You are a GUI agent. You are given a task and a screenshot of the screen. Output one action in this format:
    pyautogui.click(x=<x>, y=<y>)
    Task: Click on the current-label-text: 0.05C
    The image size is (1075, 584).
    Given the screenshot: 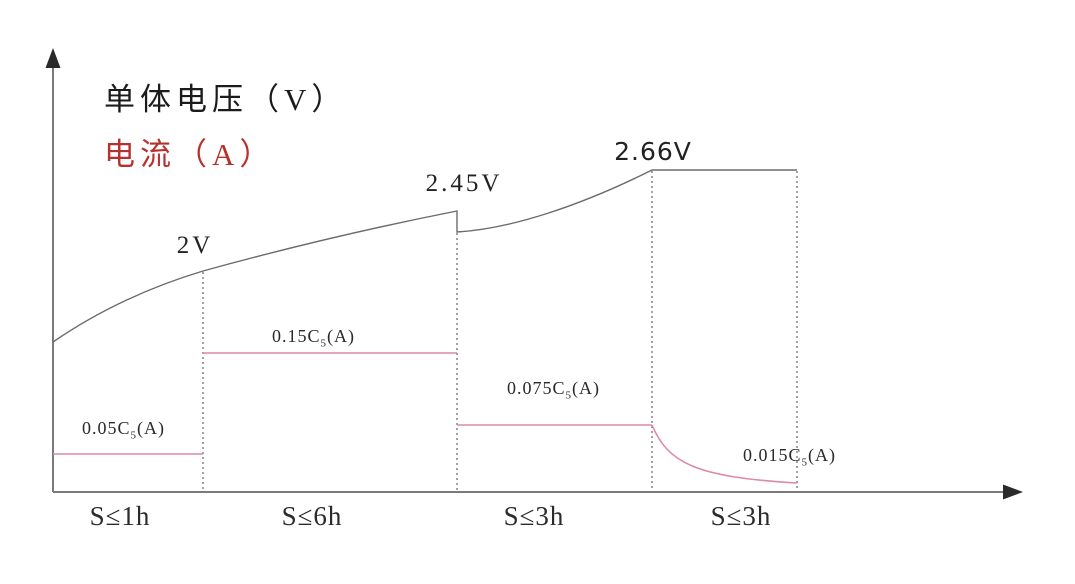 What is the action you would take?
    pyautogui.click(x=106, y=428)
    